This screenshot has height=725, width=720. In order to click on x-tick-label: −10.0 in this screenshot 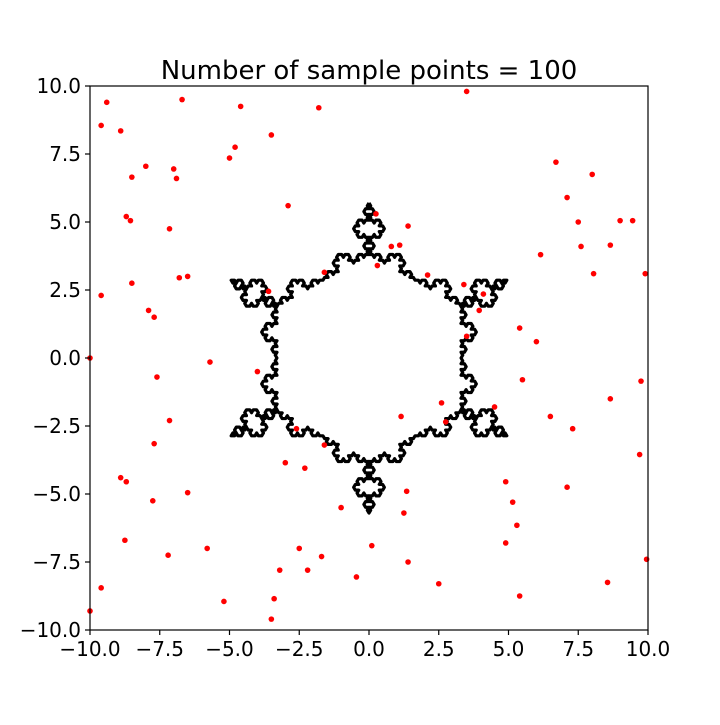, I will do `click(89, 649)`.